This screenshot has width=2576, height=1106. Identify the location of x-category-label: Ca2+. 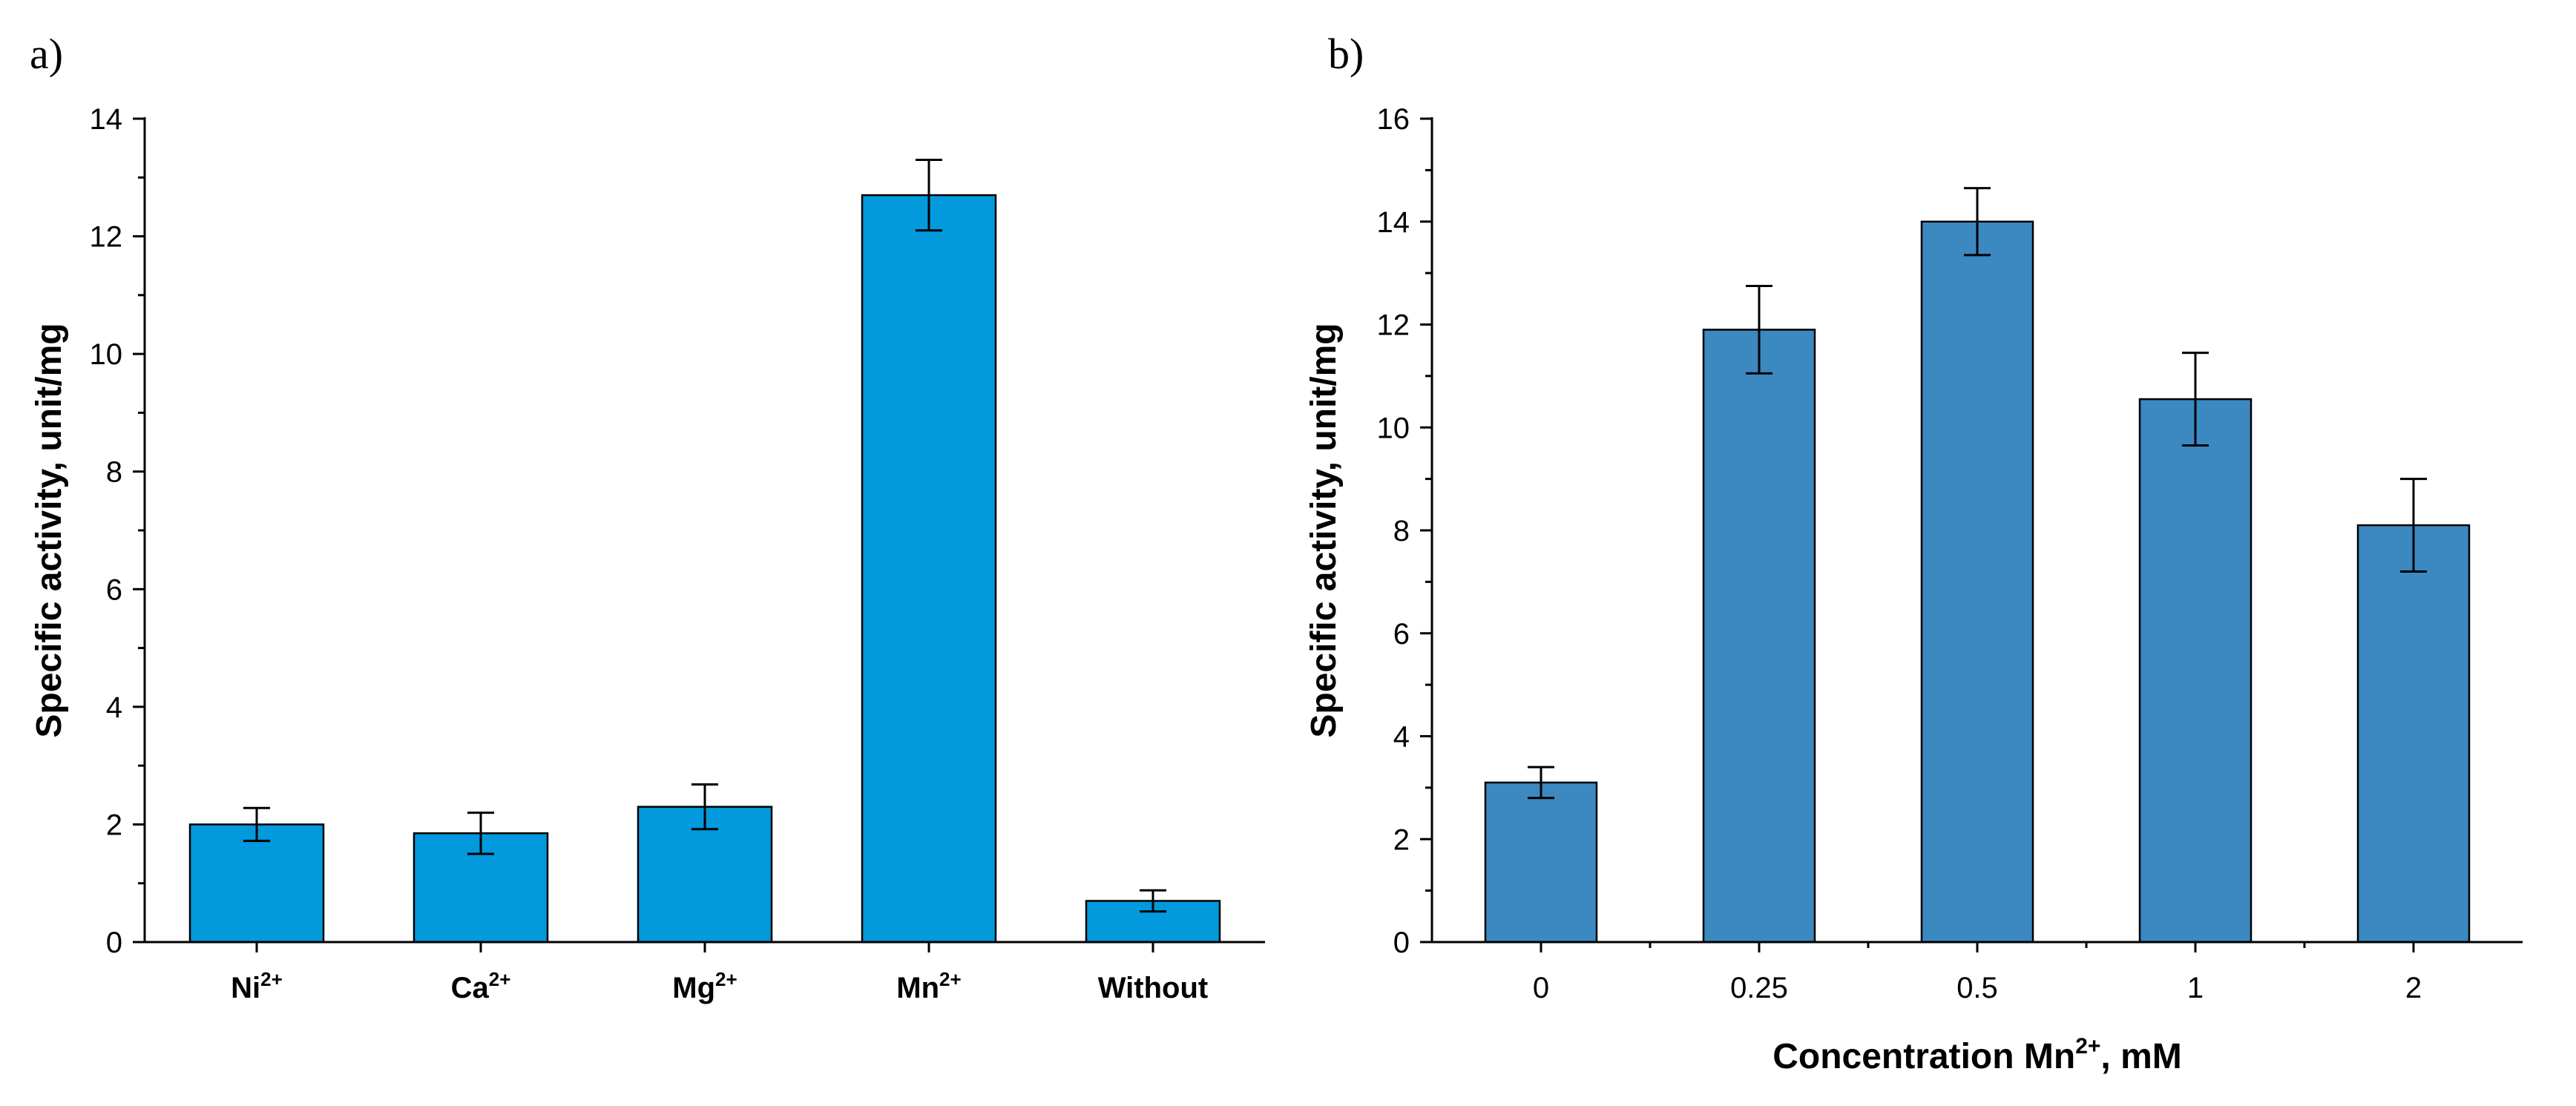
(481, 986).